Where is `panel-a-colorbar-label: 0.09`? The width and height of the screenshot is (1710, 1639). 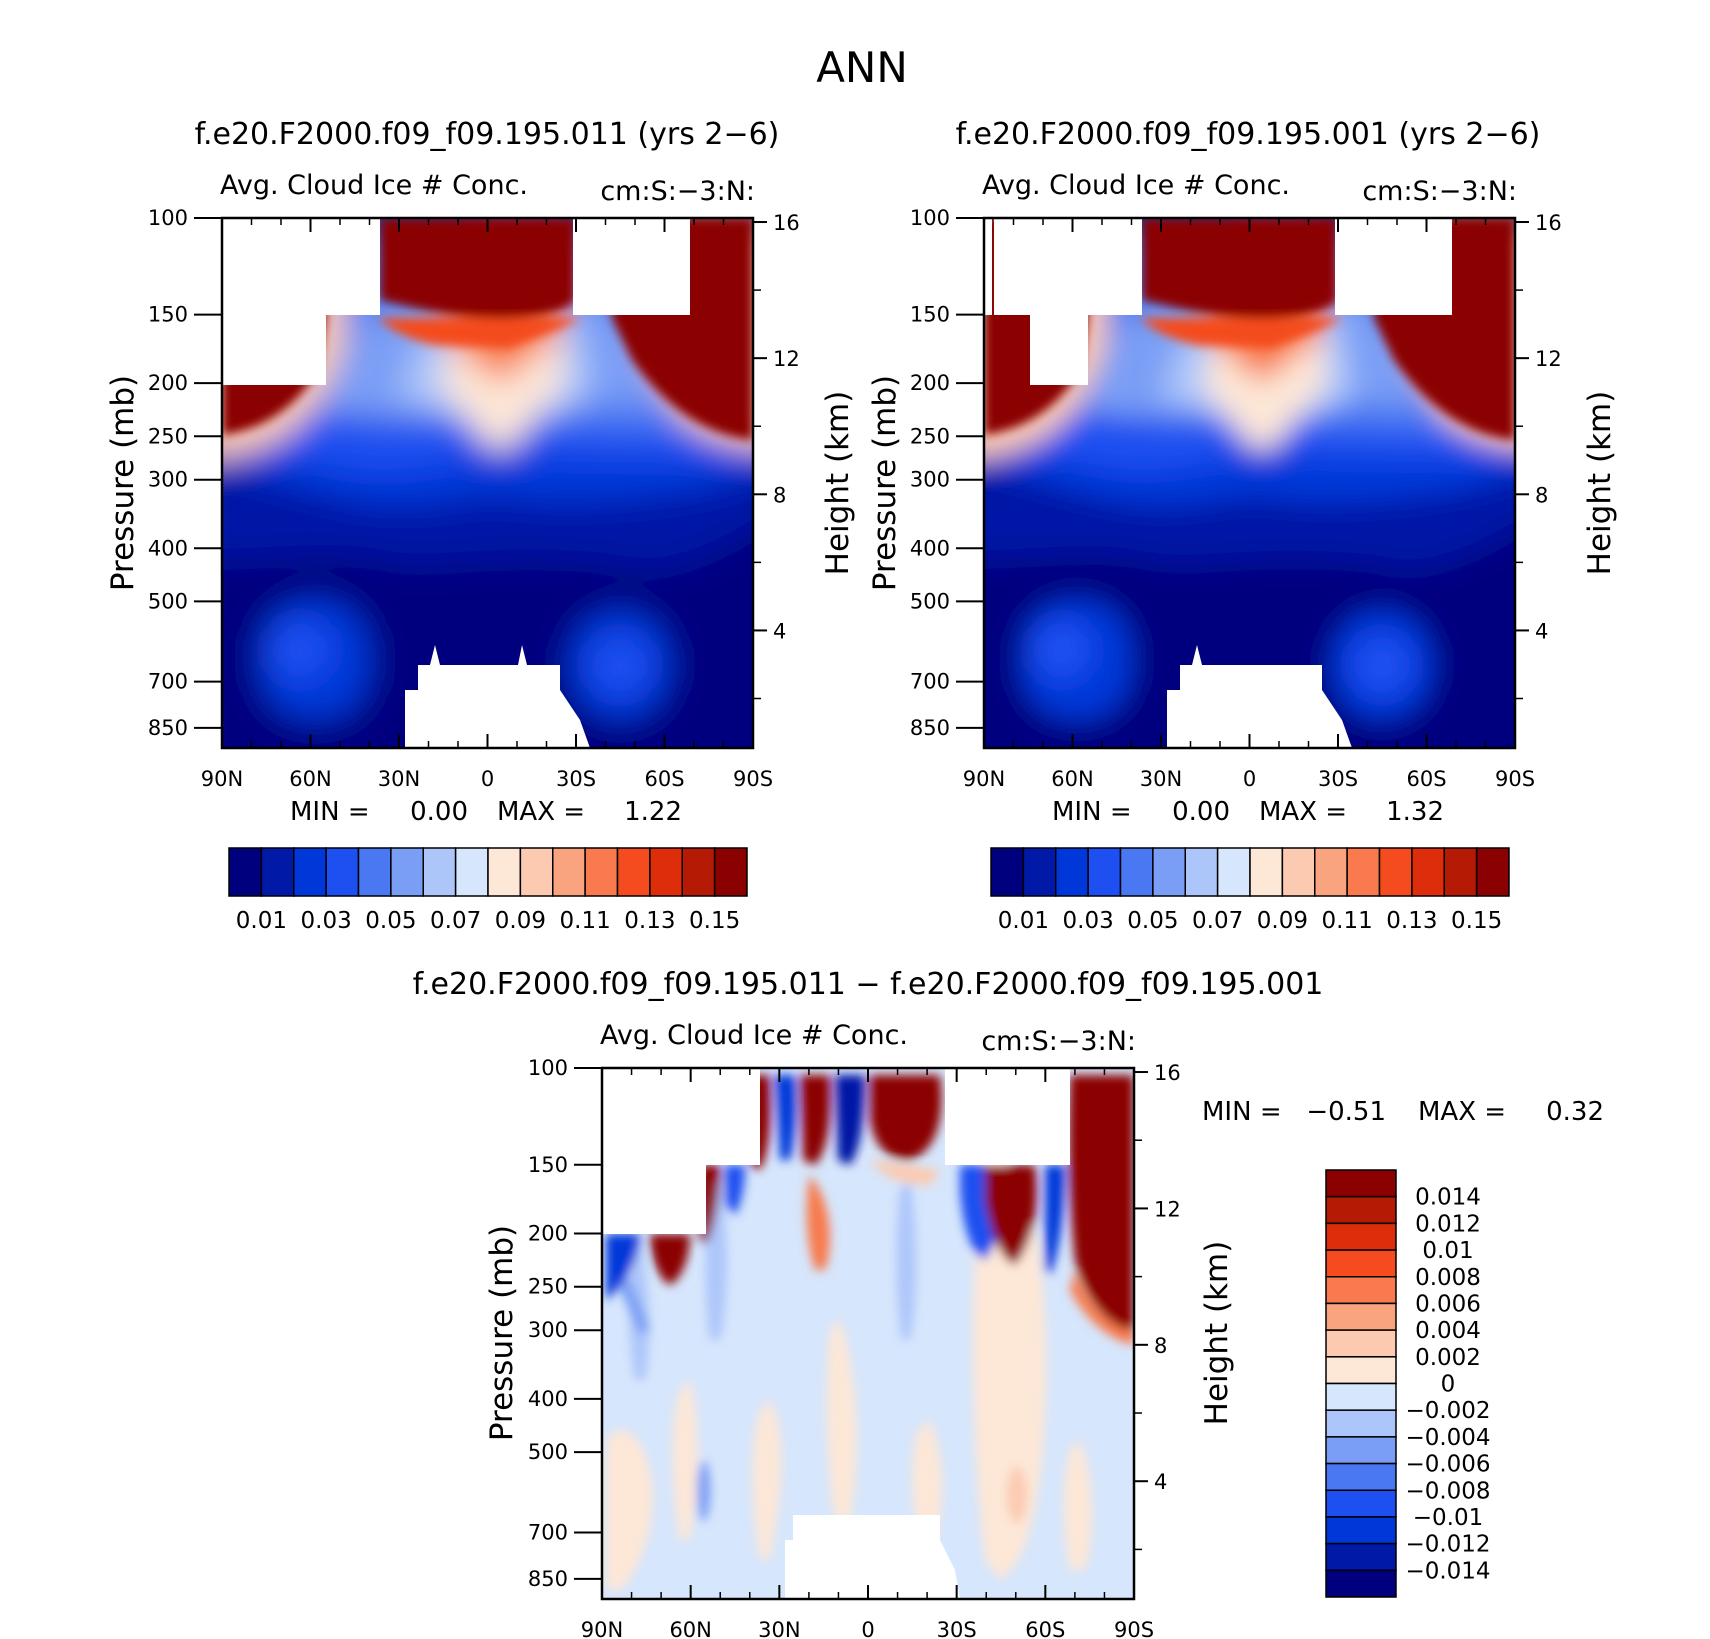
panel-a-colorbar-label: 0.09 is located at coordinates (520, 921).